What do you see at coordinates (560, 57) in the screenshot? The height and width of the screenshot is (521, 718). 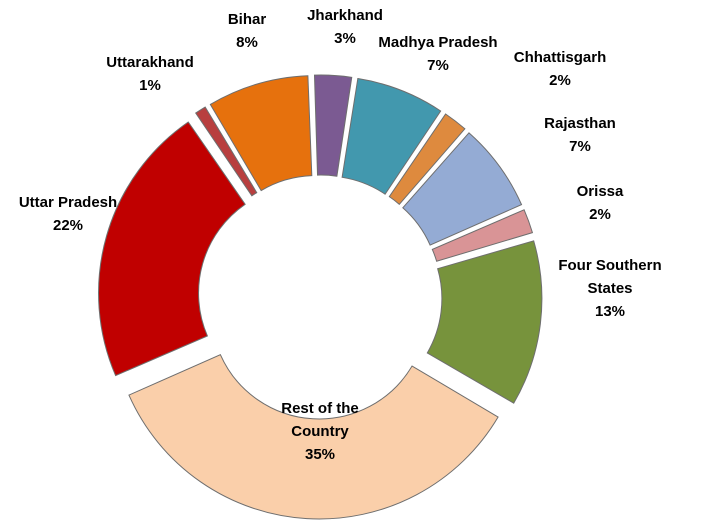 I see `label-name: Chhattisgarh` at bounding box center [560, 57].